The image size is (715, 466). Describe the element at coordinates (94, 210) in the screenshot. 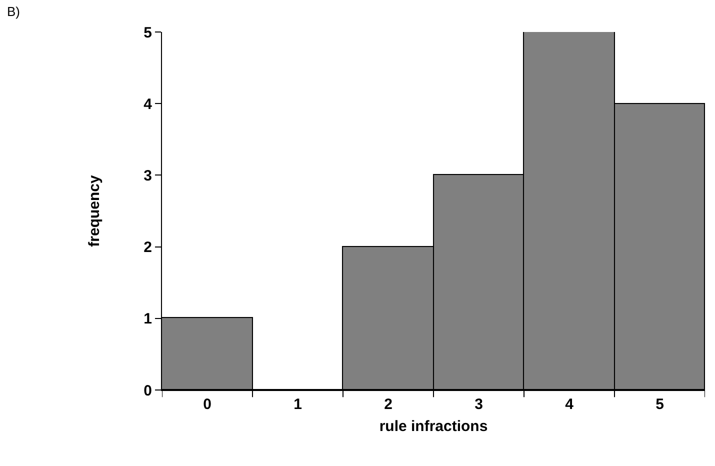

I see `y-axis-title: frequency` at that location.